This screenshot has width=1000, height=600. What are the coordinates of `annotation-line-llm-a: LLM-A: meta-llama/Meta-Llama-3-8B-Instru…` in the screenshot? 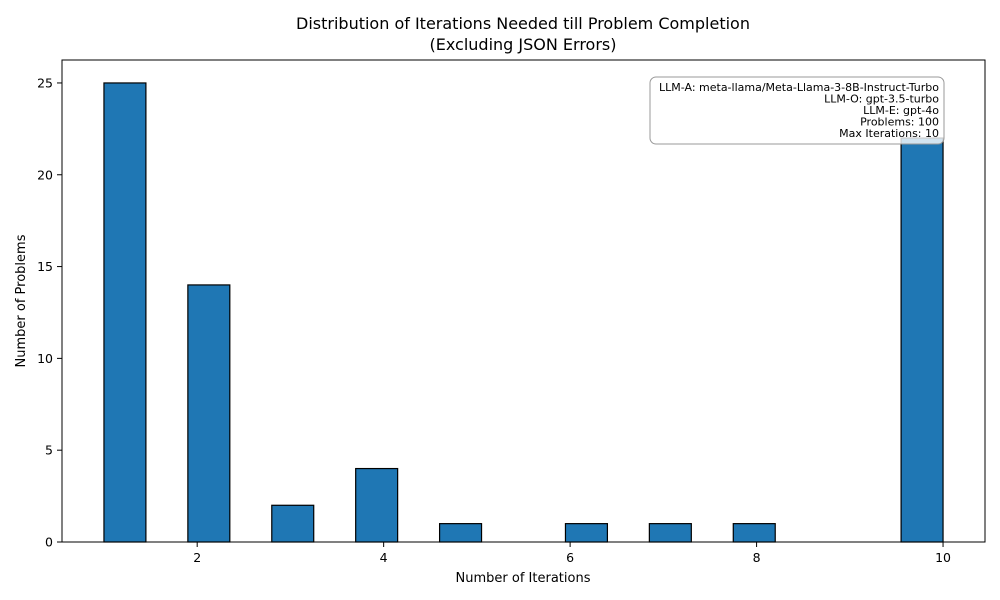 It's located at (799, 87).